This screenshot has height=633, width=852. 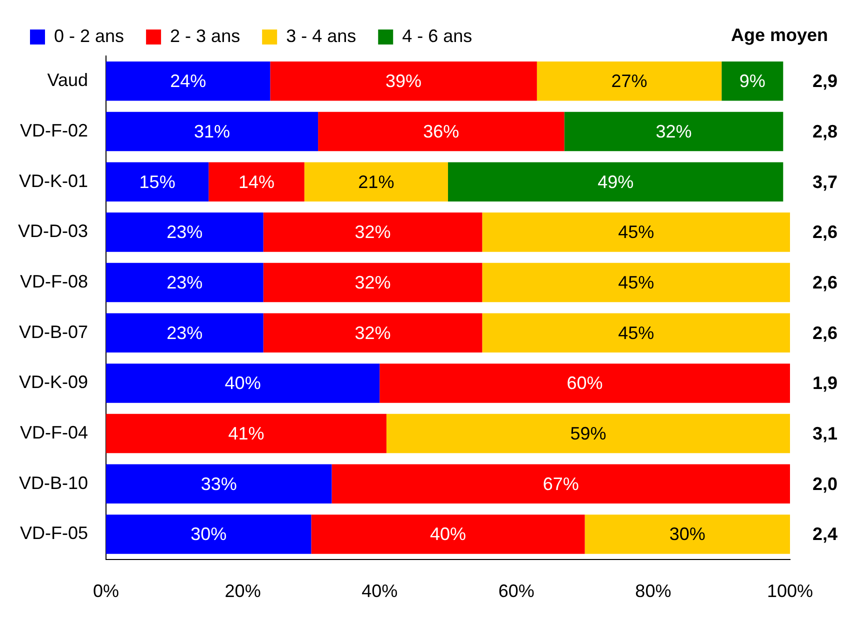 What do you see at coordinates (53, 332) in the screenshot?
I see `y-tick-label: VD-B-07` at bounding box center [53, 332].